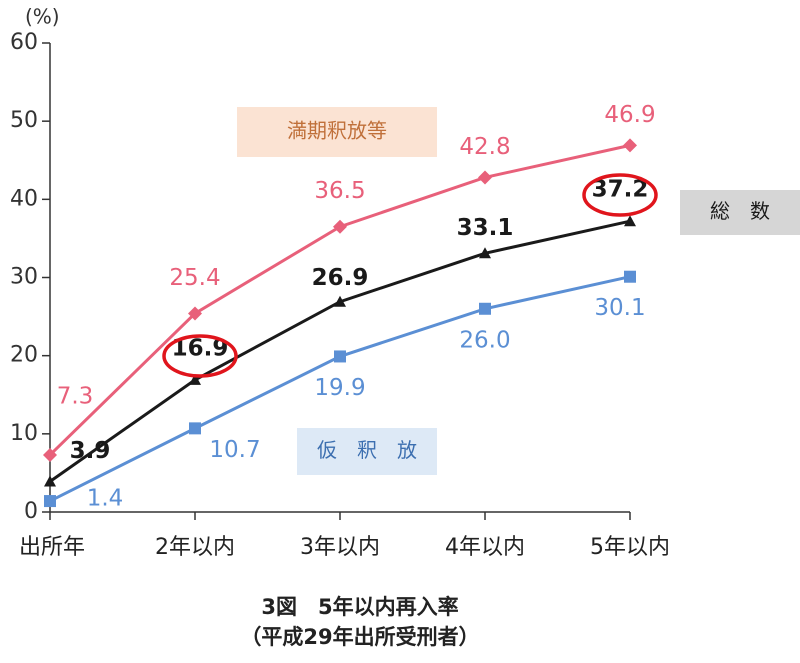 The width and height of the screenshot is (800, 663). What do you see at coordinates (485, 228) in the screenshot?
I see `value-label: 33.1` at bounding box center [485, 228].